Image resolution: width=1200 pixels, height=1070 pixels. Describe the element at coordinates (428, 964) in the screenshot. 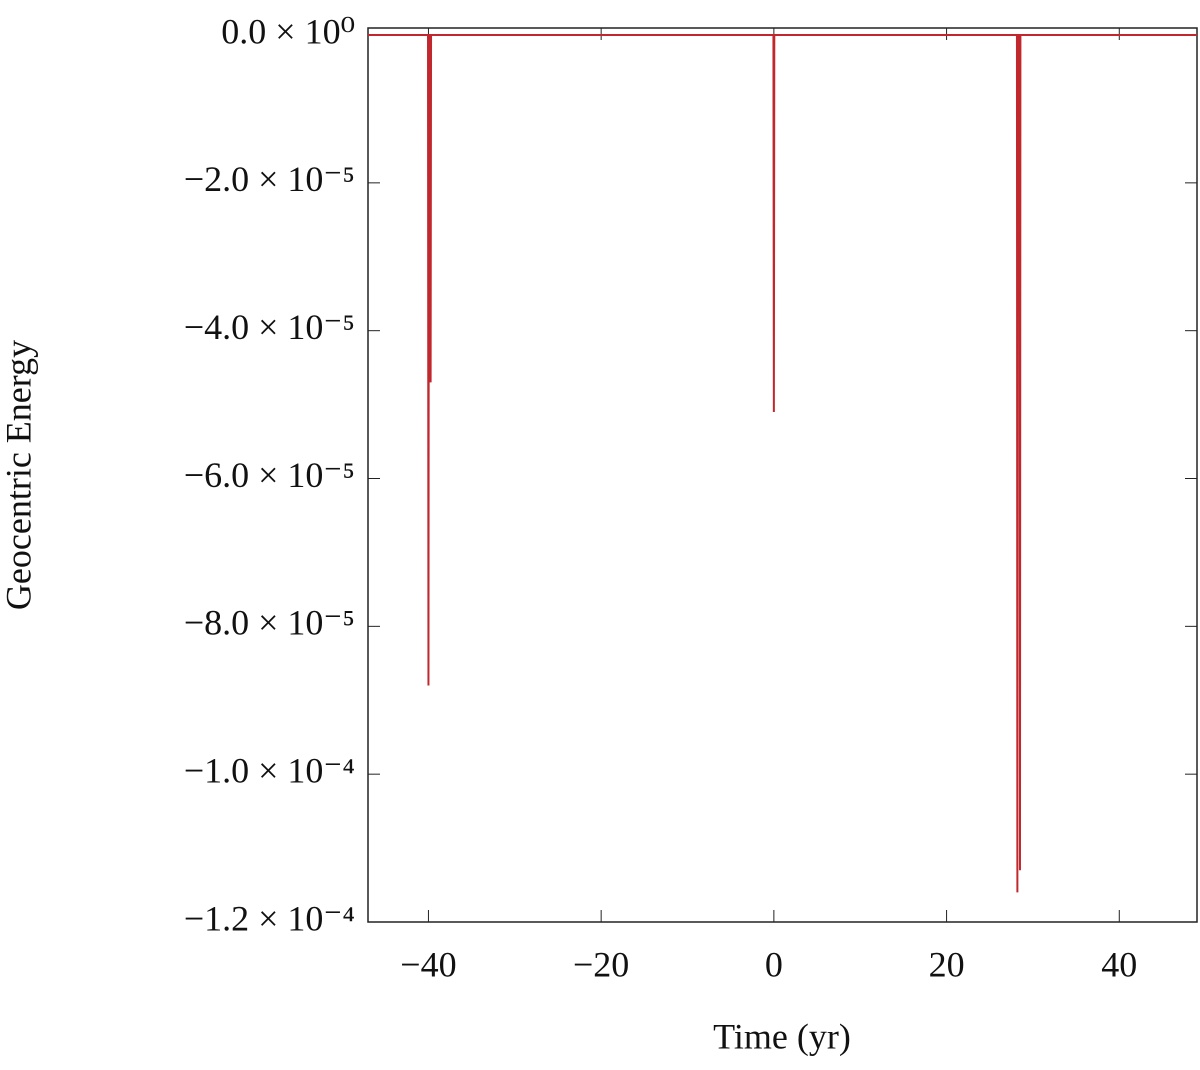

I see `x-tick-label: −40` at that location.